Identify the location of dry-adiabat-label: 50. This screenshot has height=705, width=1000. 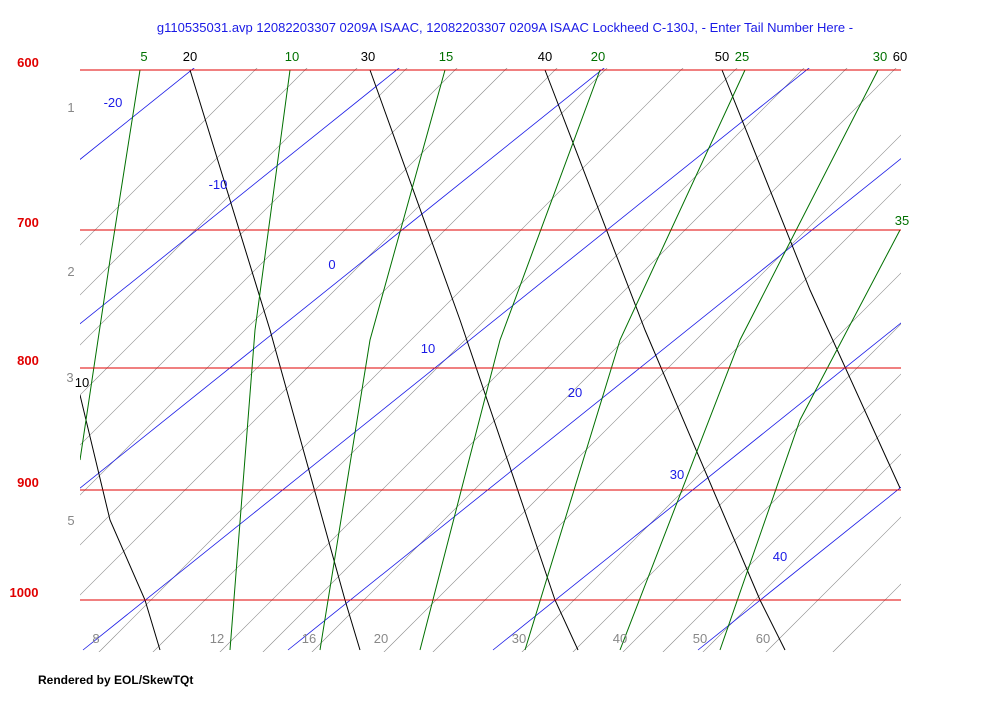
(722, 56).